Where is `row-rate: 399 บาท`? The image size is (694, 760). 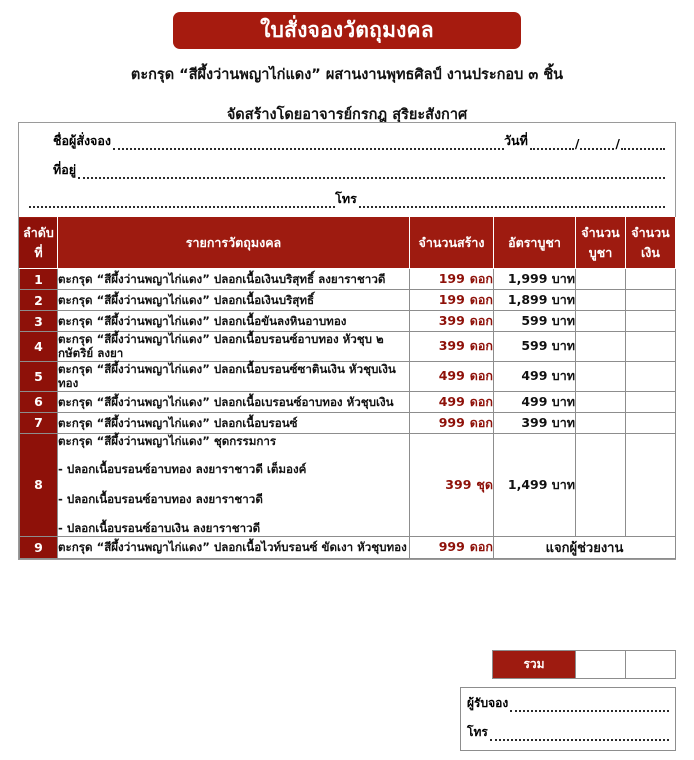 row-rate: 399 บาท is located at coordinates (534, 422).